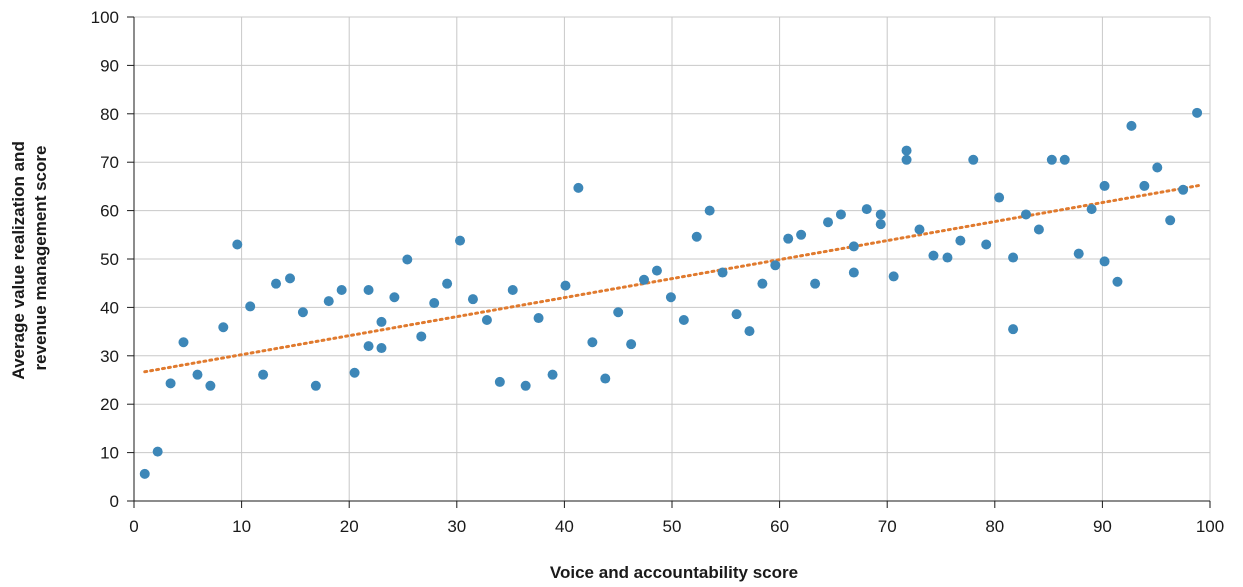 This screenshot has height=587, width=1243. What do you see at coordinates (241, 526) in the screenshot?
I see `x-tick-label: 10` at bounding box center [241, 526].